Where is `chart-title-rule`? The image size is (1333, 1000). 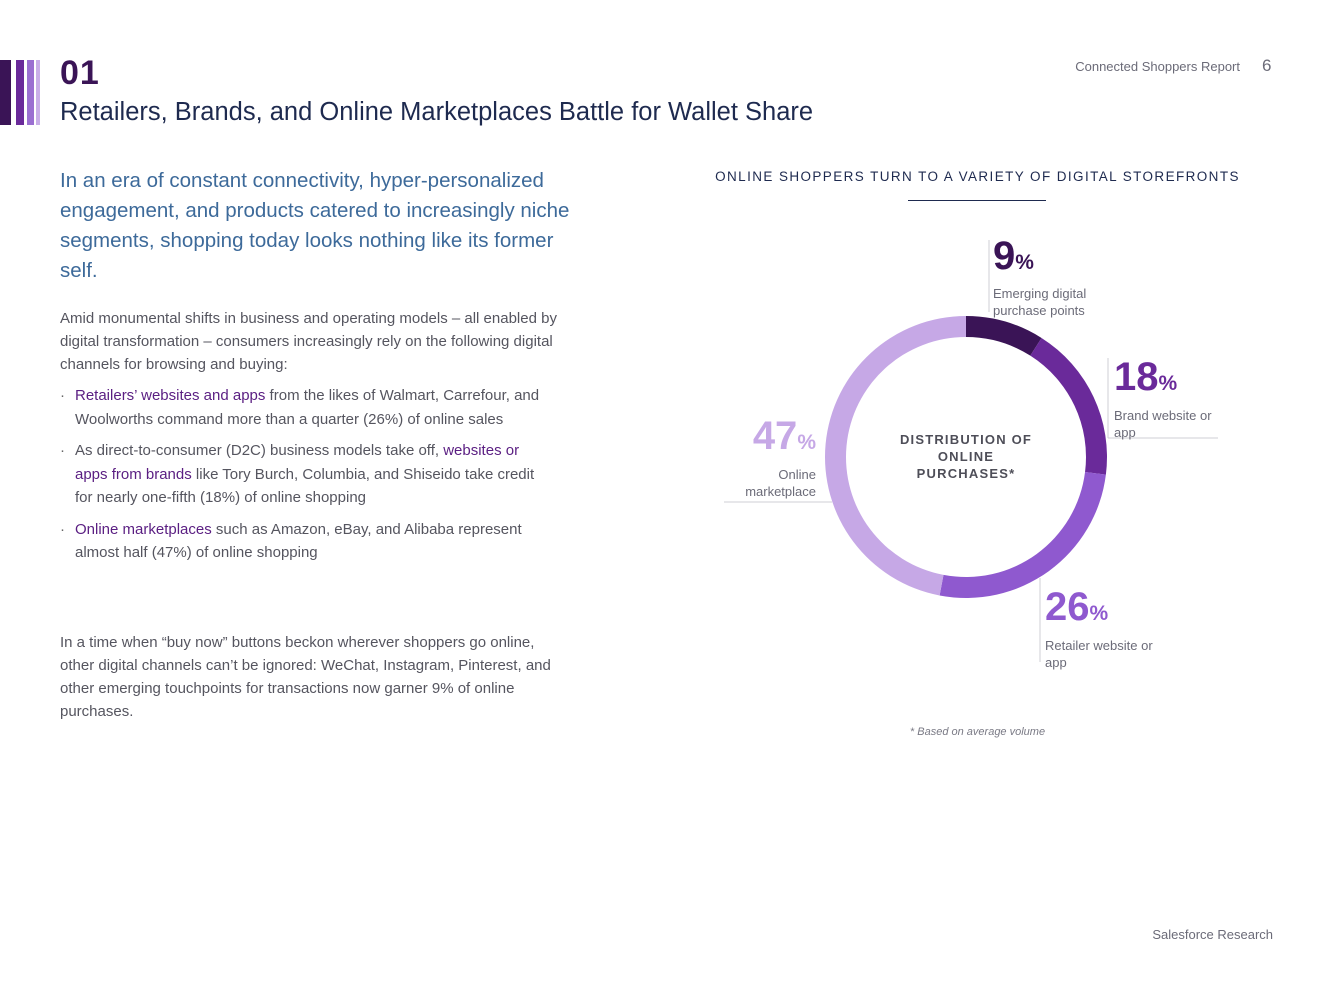 chart-title-rule is located at coordinates (977, 200).